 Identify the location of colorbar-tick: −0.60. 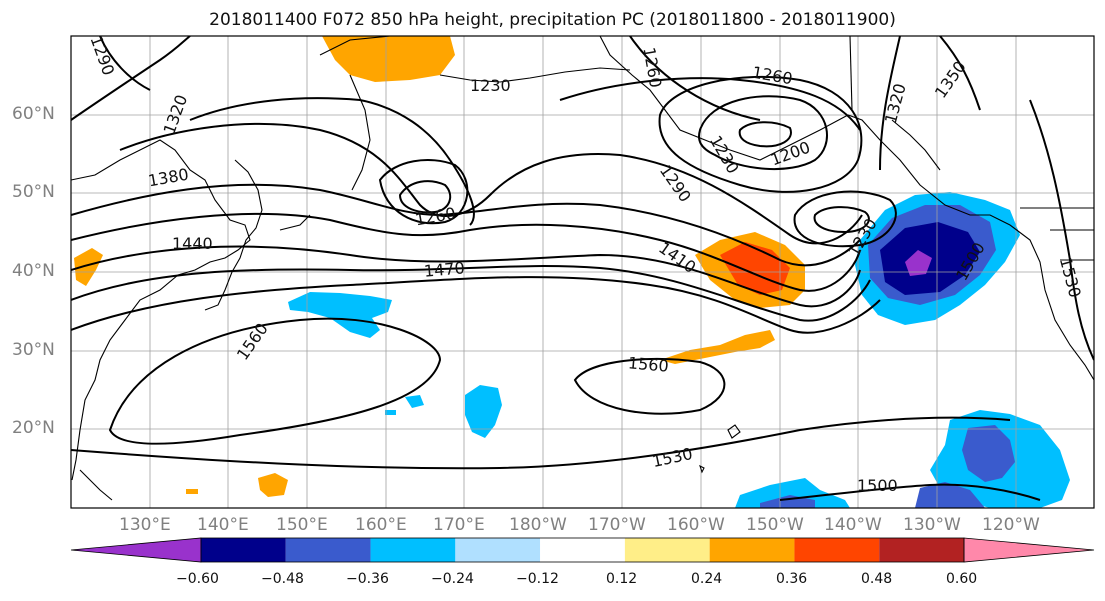
(197, 579).